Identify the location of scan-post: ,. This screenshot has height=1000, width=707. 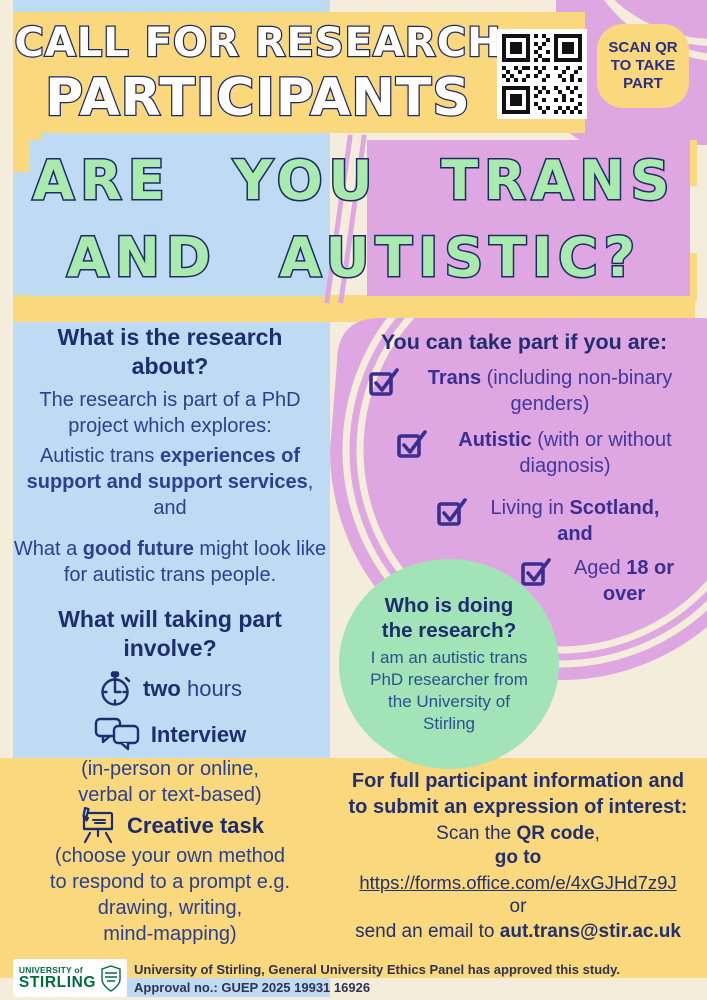
(597, 833).